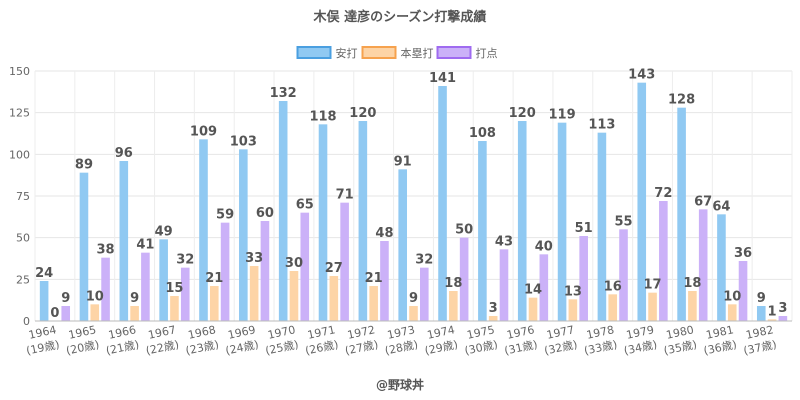  Describe the element at coordinates (482, 231) in the screenshot. I see `bar-安打-1975` at that location.